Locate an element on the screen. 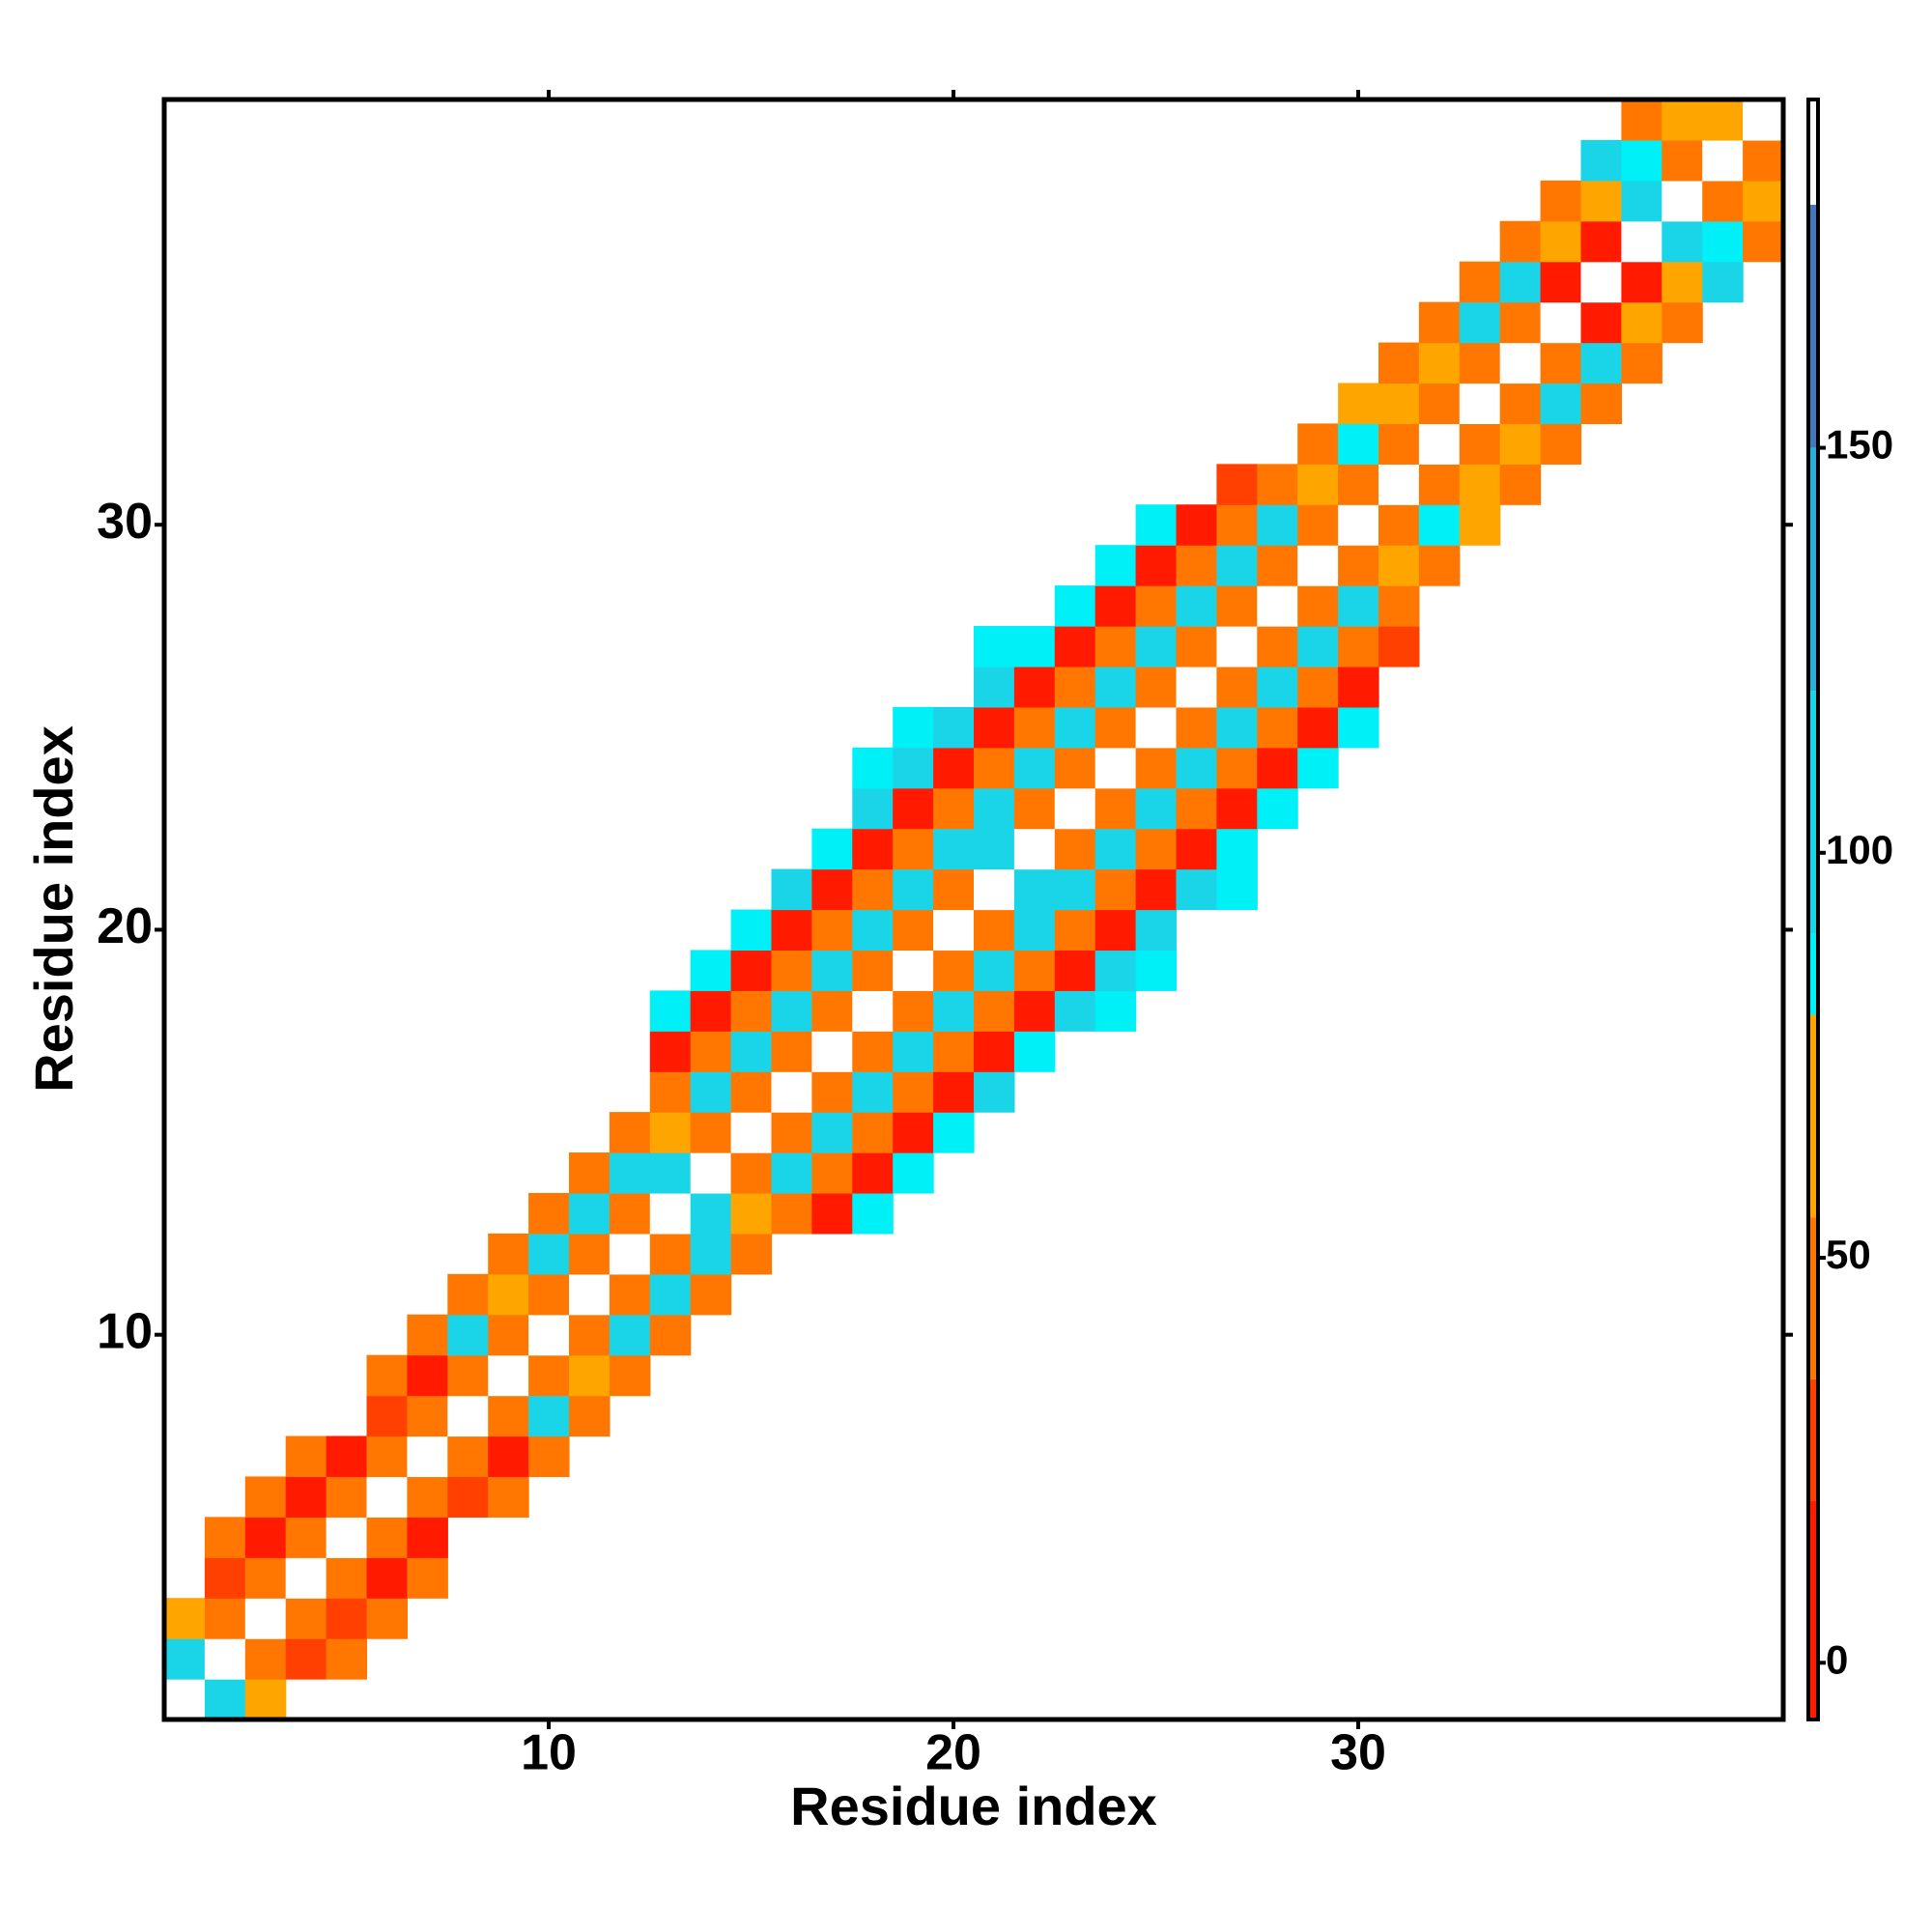  y-tick-label: 20 is located at coordinates (125, 926).